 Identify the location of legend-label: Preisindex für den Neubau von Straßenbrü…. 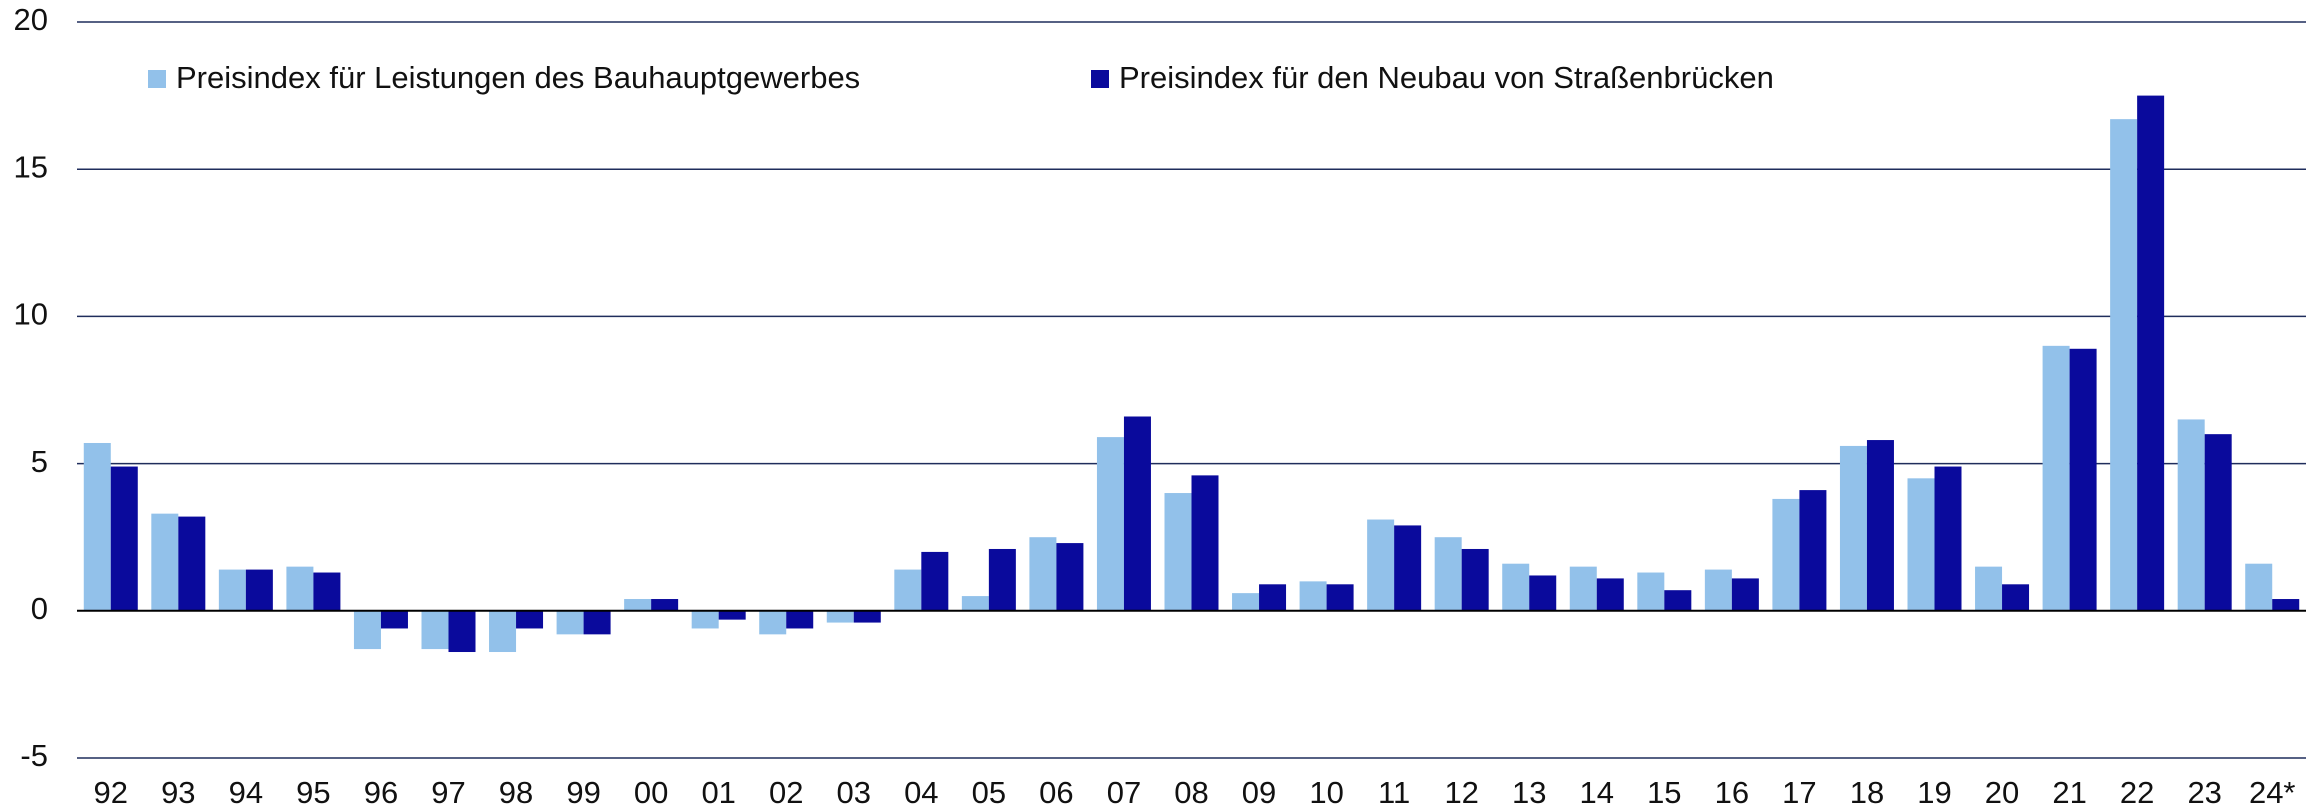
(1446, 77).